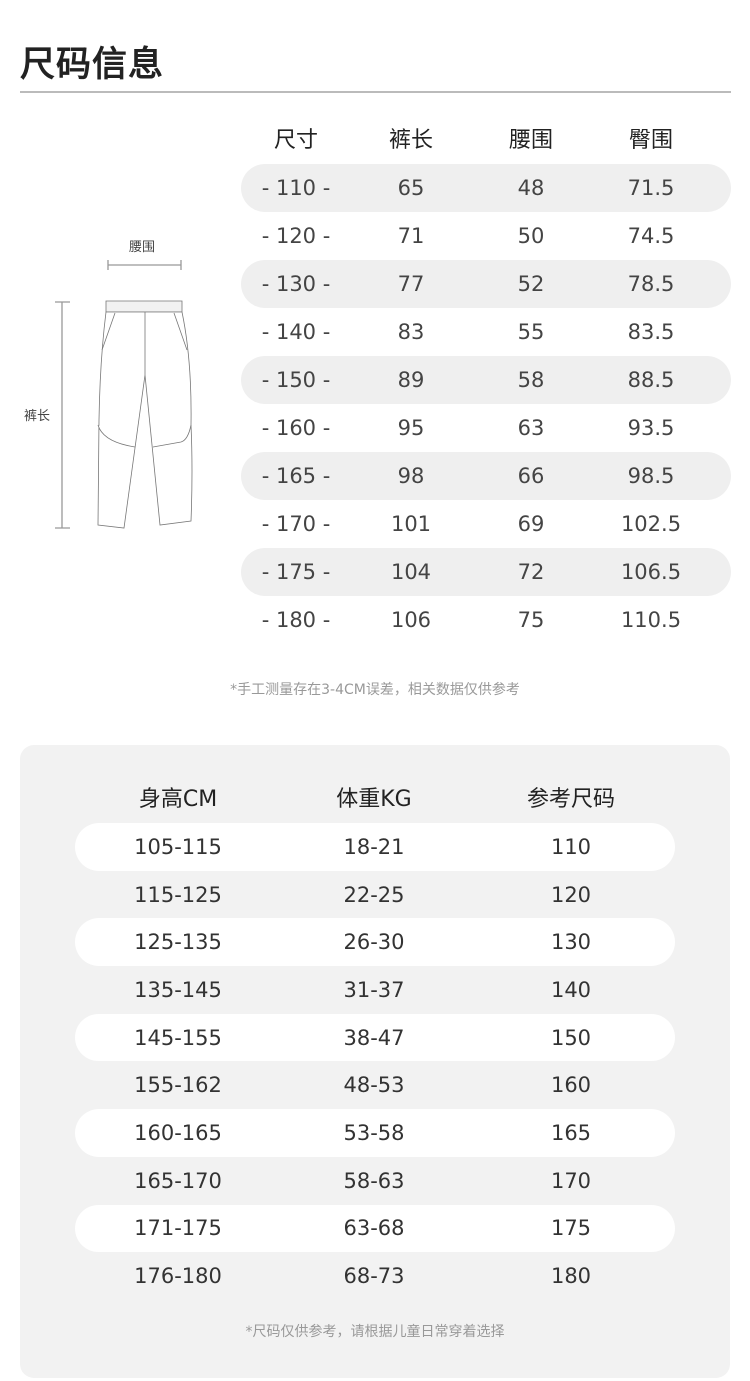 The width and height of the screenshot is (750, 1381). I want to click on table-cell: 53-58, so click(374, 1132).